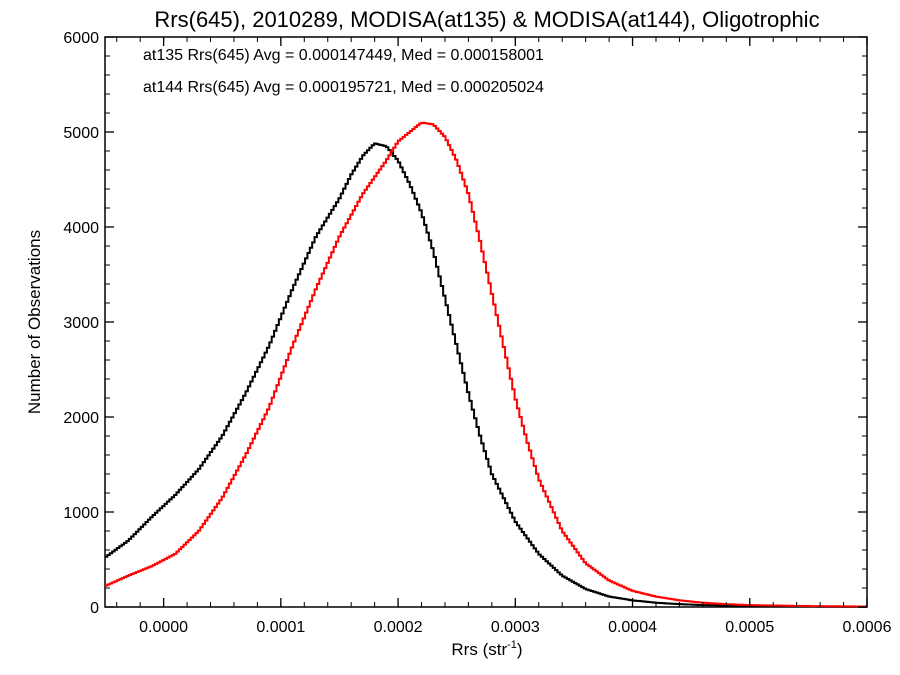 The width and height of the screenshot is (900, 675). I want to click on y-tick-label-3: 3000, so click(81, 323).